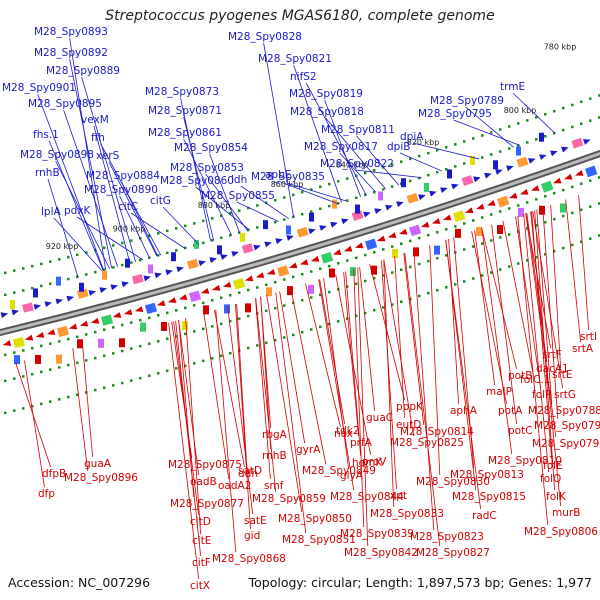 The height and width of the screenshot is (600, 600). Describe the element at coordinates (510, 411) in the screenshot. I see `reverse-gene-label: potA` at that location.